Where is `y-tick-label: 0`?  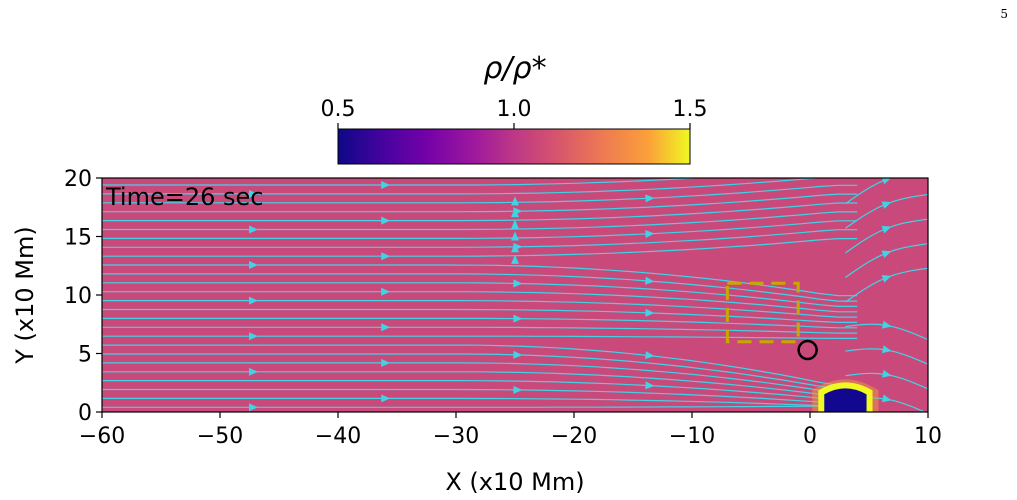 y-tick-label: 0 is located at coordinates (85, 413).